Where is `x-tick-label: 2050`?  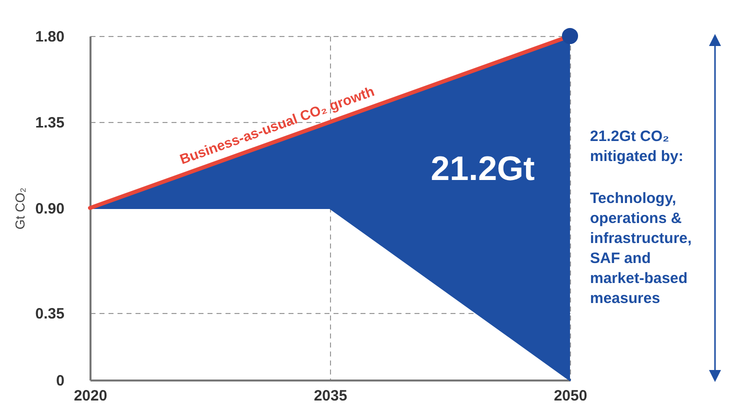
x-tick-label: 2050 is located at coordinates (571, 396).